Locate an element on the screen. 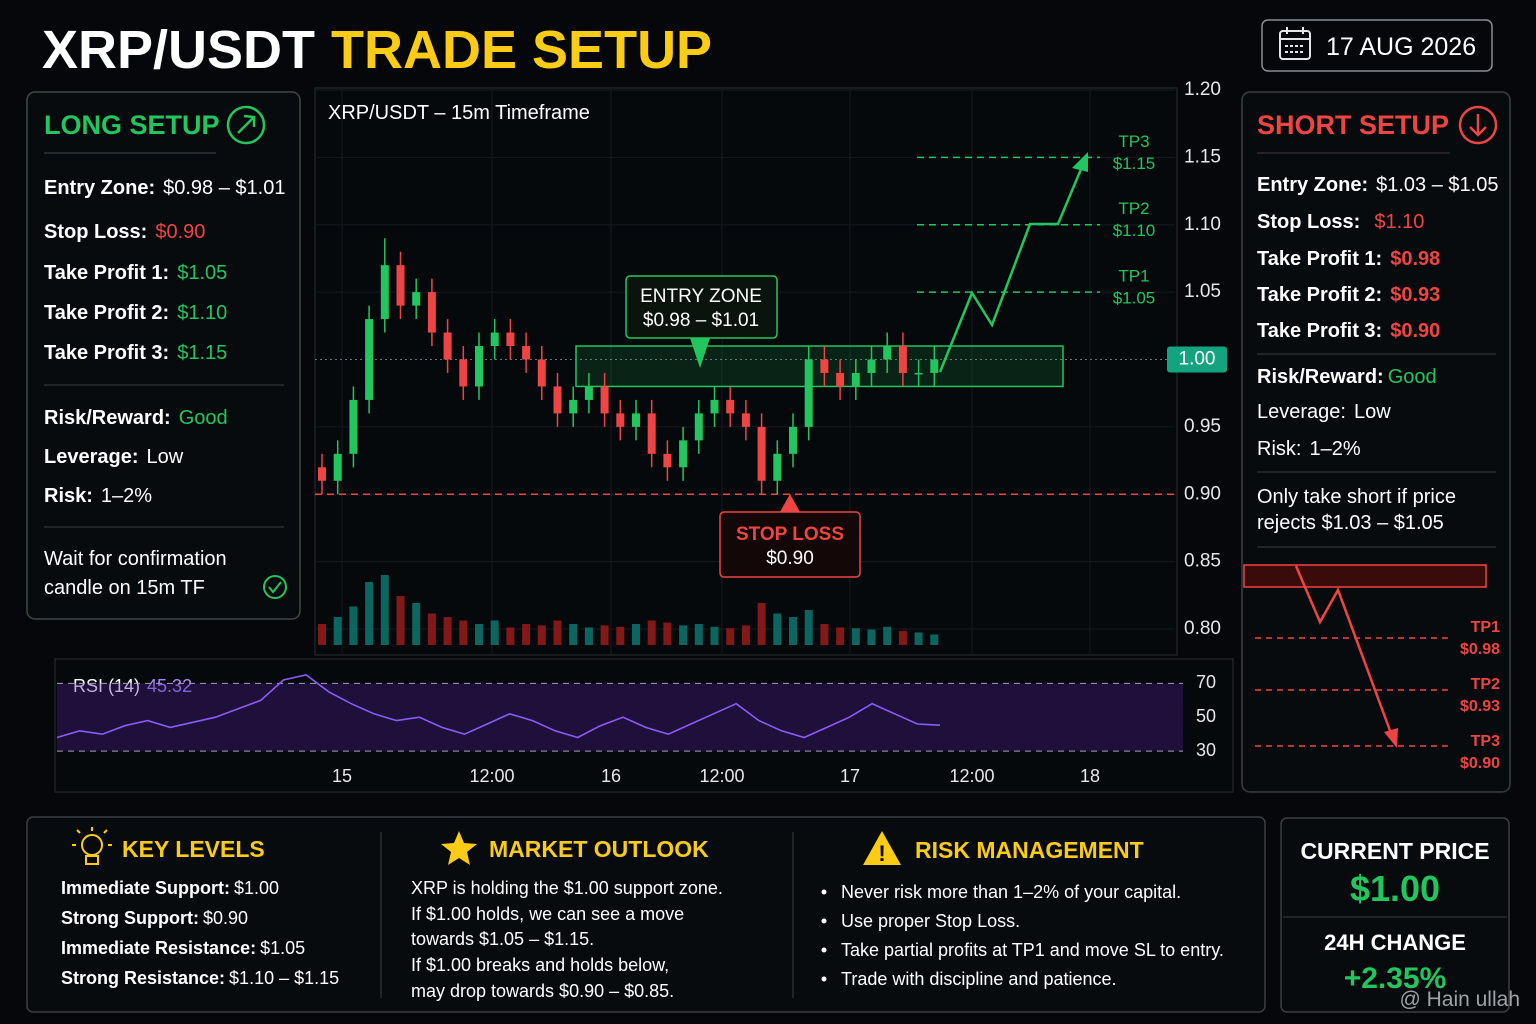 Image resolution: width=1536 pixels, height=1024 pixels. entry-callout-title: ENTRY ZONE is located at coordinates (701, 296).